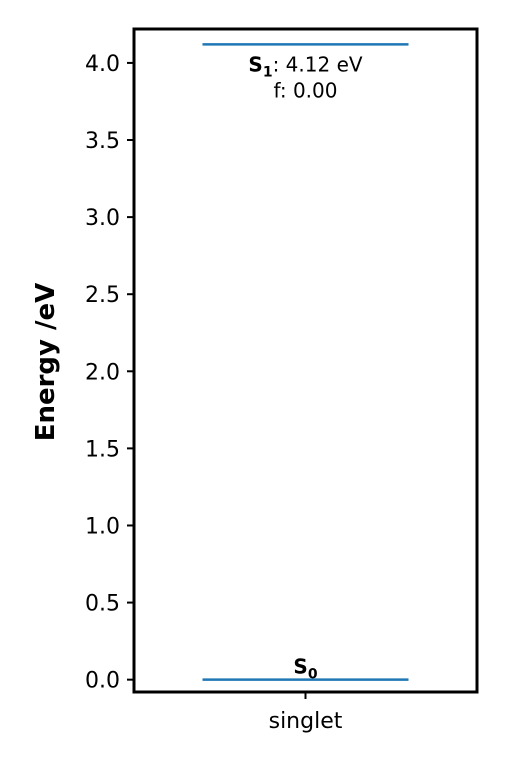  Describe the element at coordinates (102, 604) in the screenshot. I see `y-tick-label: 0.5` at that location.